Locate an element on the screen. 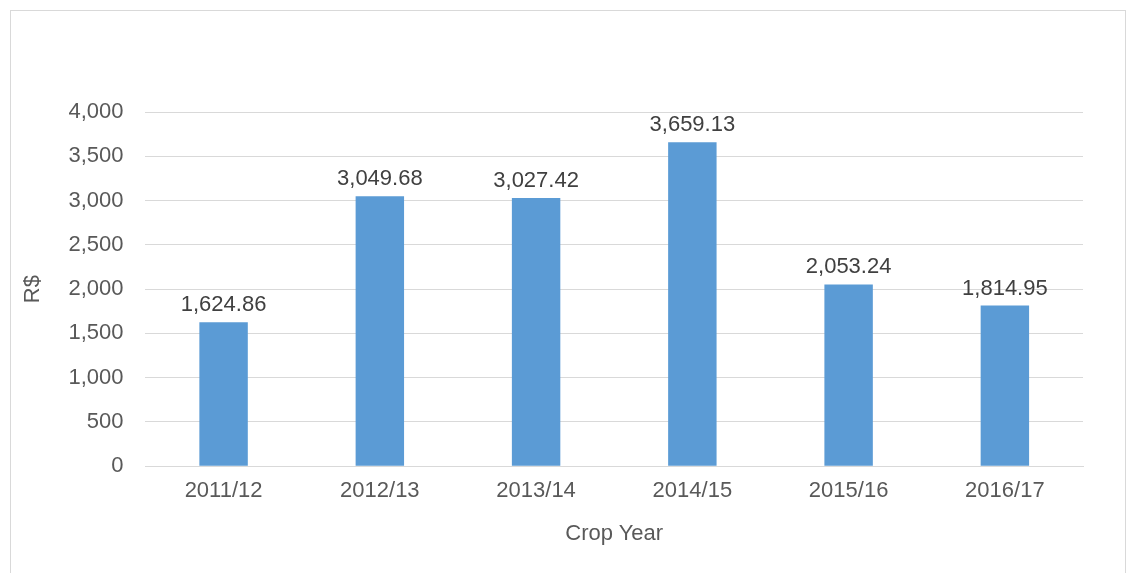 The height and width of the screenshot is (573, 1133). y-axis-title: R$ is located at coordinates (32, 289).